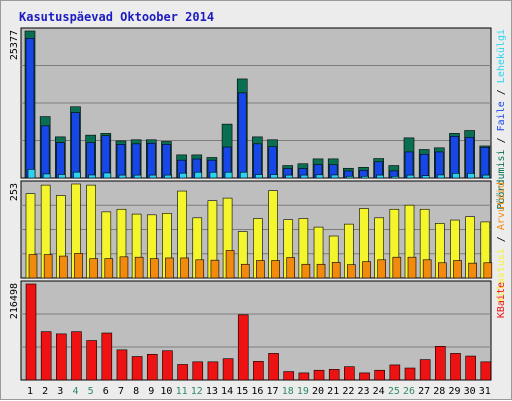 The width and height of the screenshot is (512, 401). Describe the element at coordinates (409, 391) in the screenshot. I see `day-label: 26` at that location.